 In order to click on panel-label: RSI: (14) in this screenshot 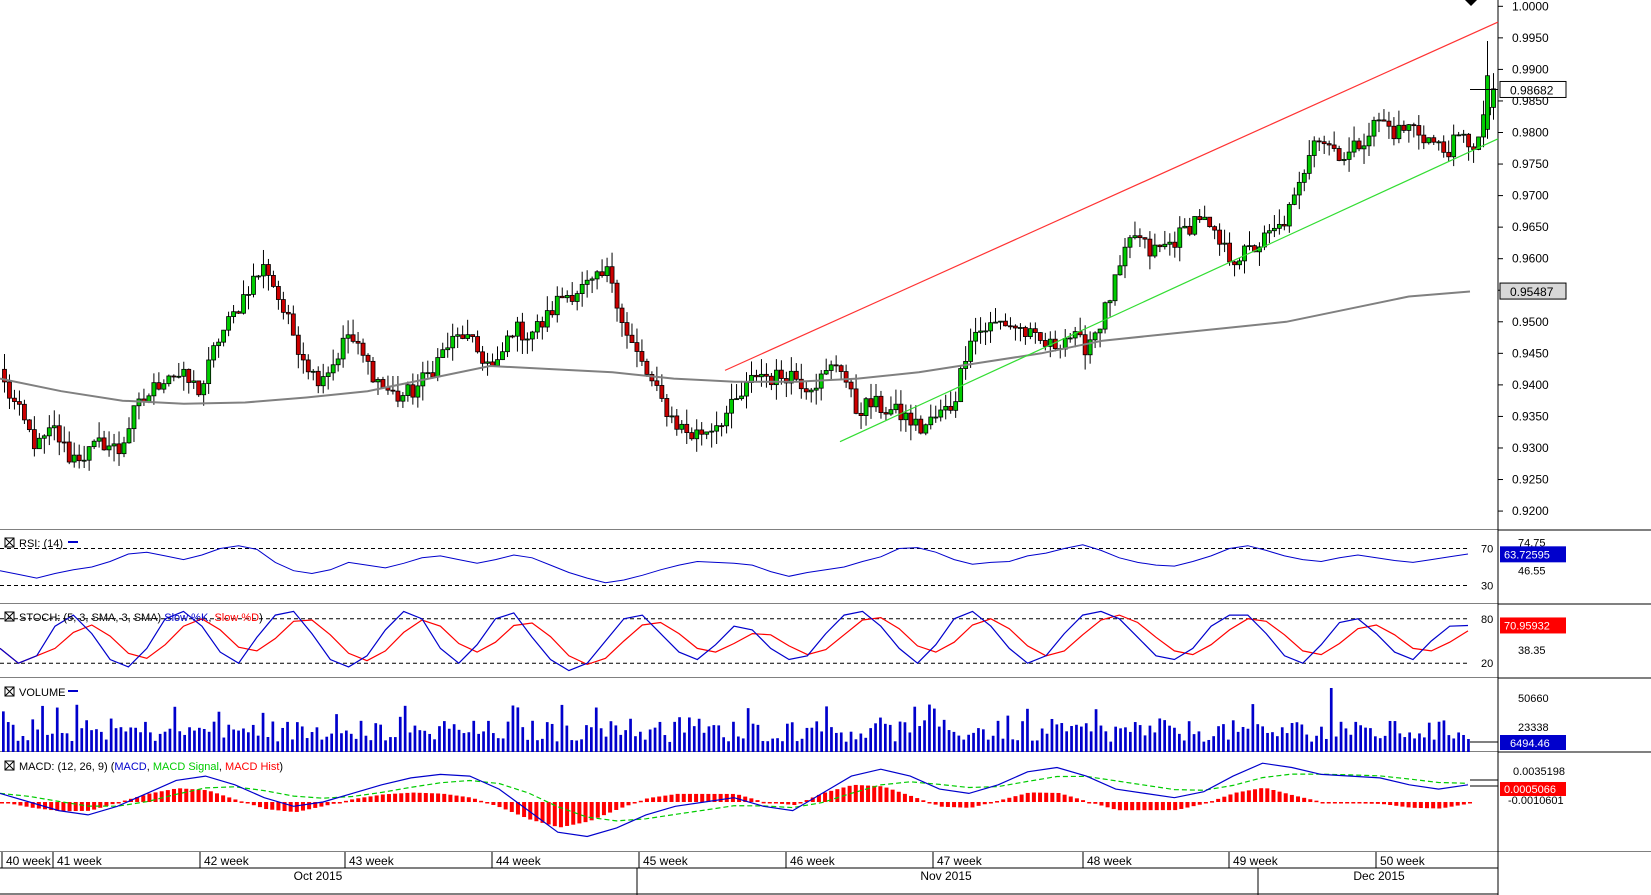, I will do `click(41, 544)`.